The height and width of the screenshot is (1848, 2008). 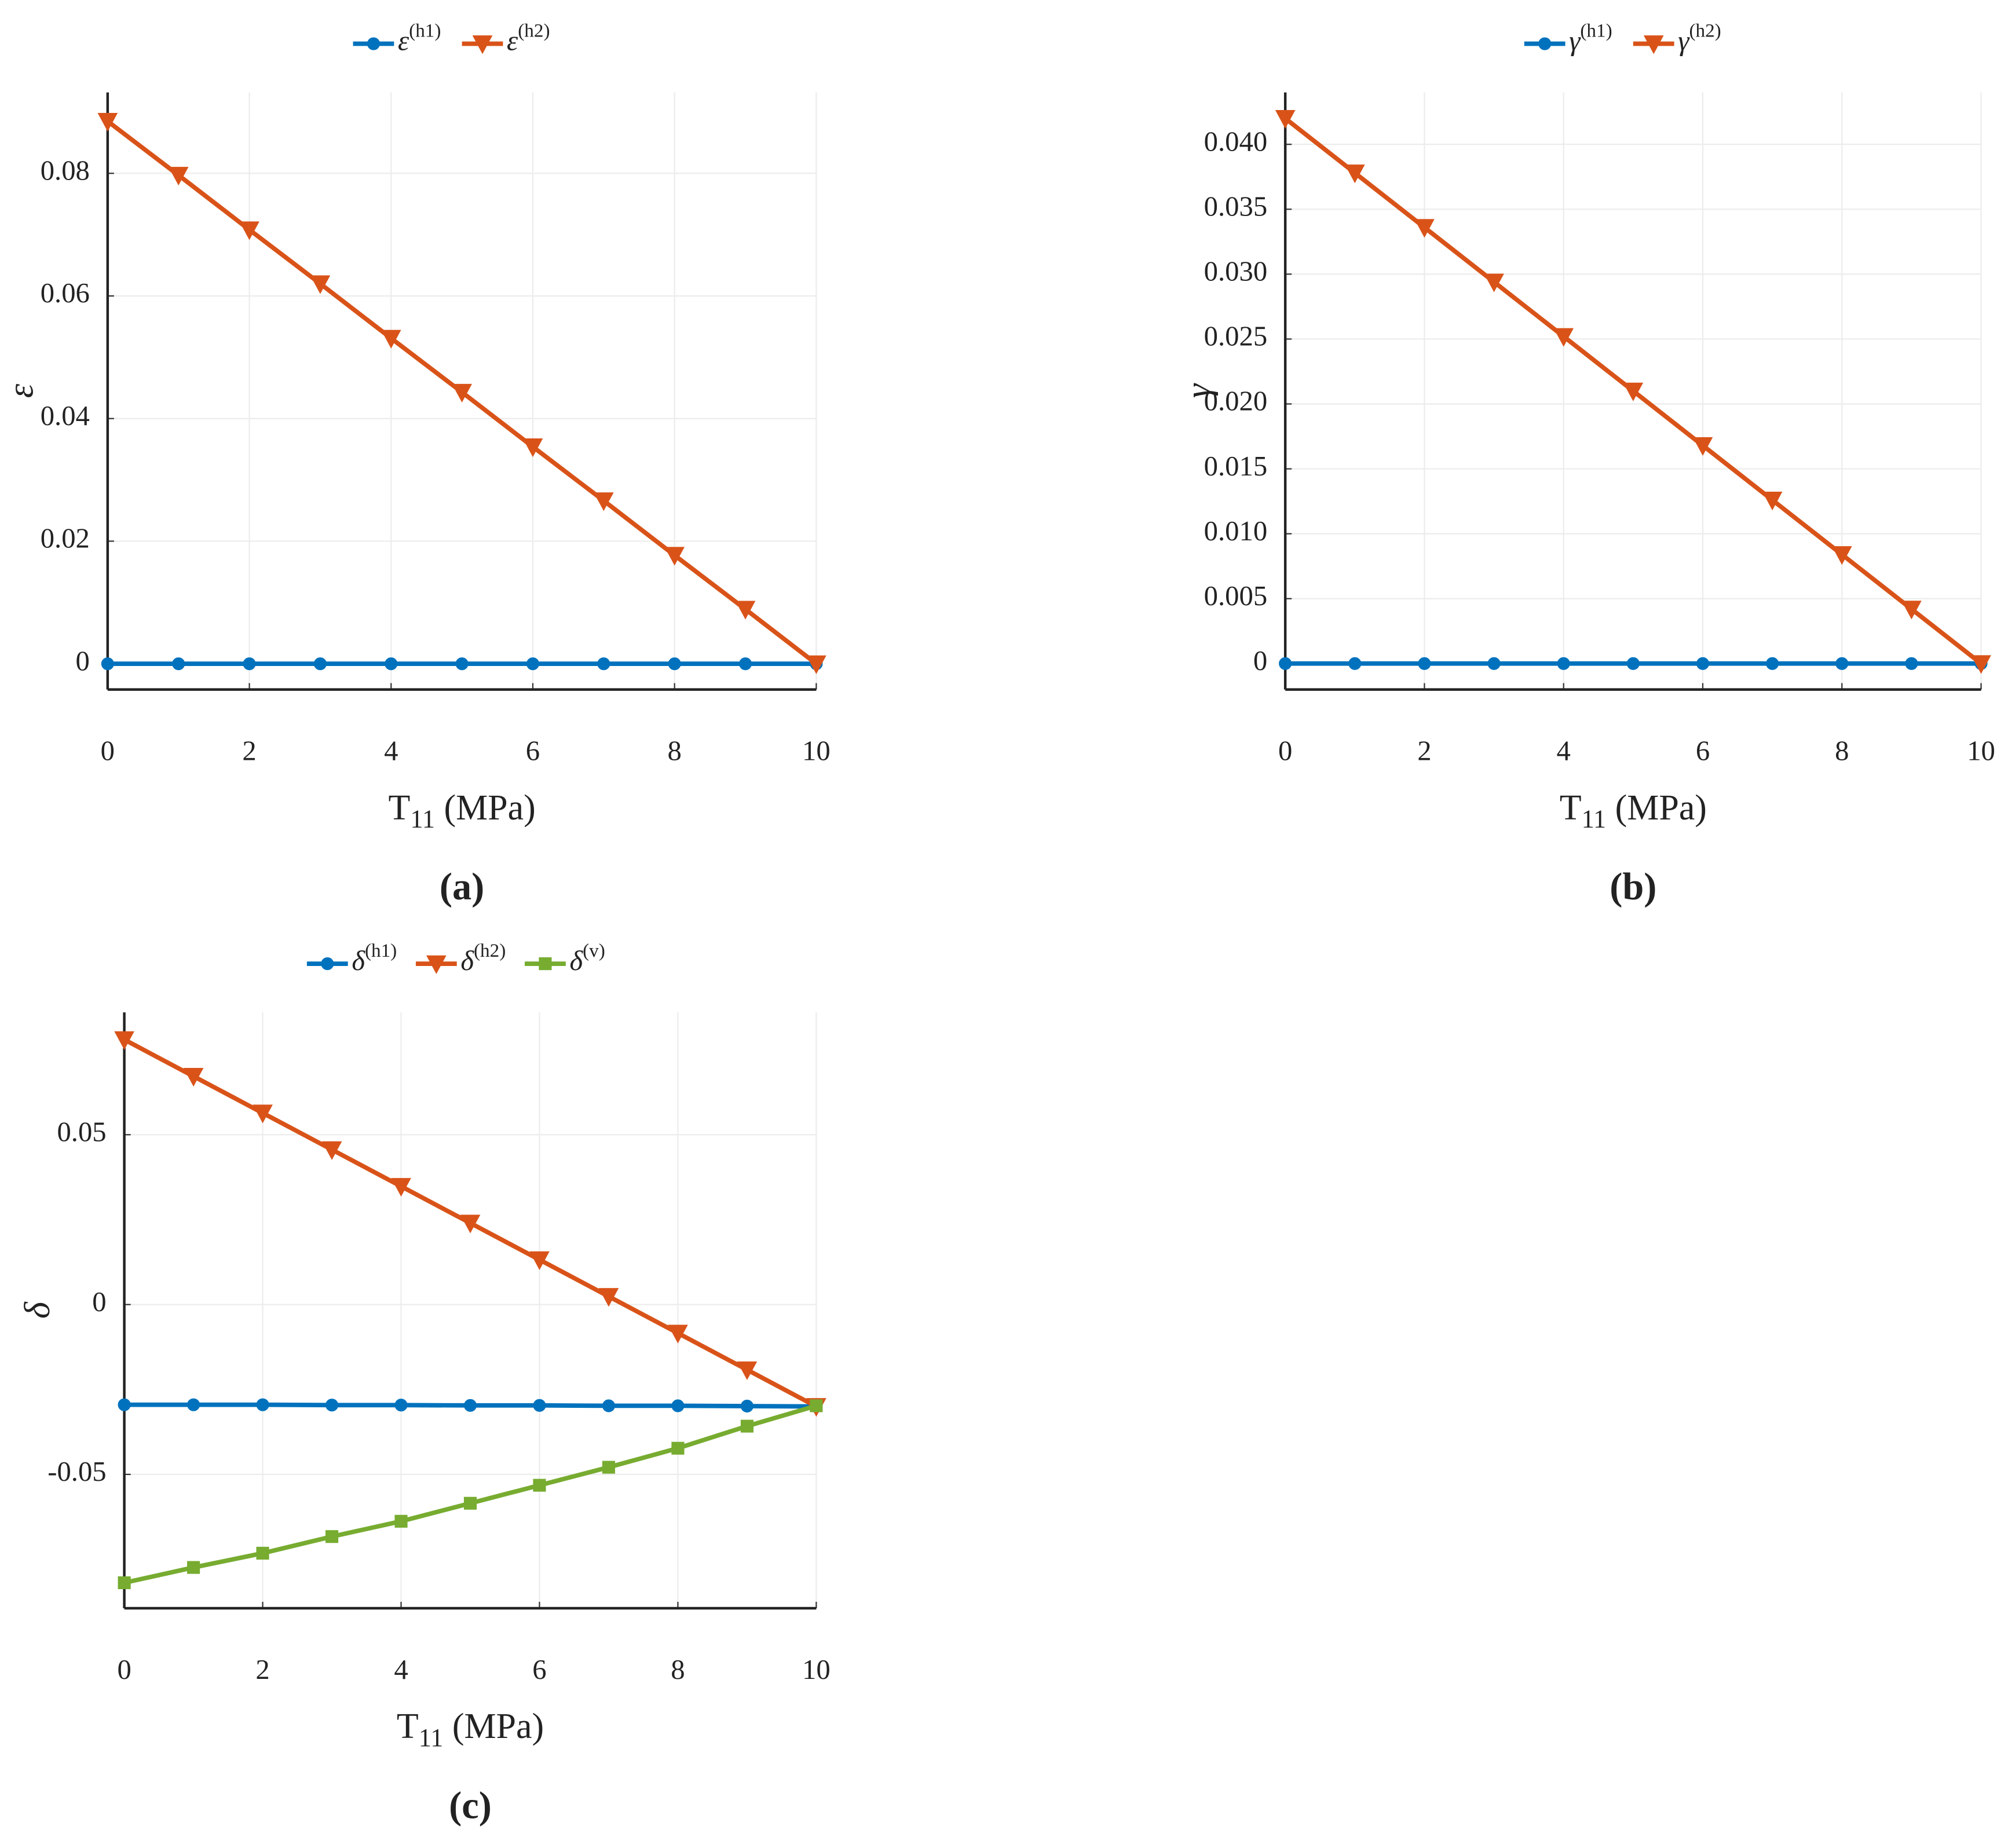 What do you see at coordinates (528, 38) in the screenshot?
I see `legend-label: ε(h2)` at bounding box center [528, 38].